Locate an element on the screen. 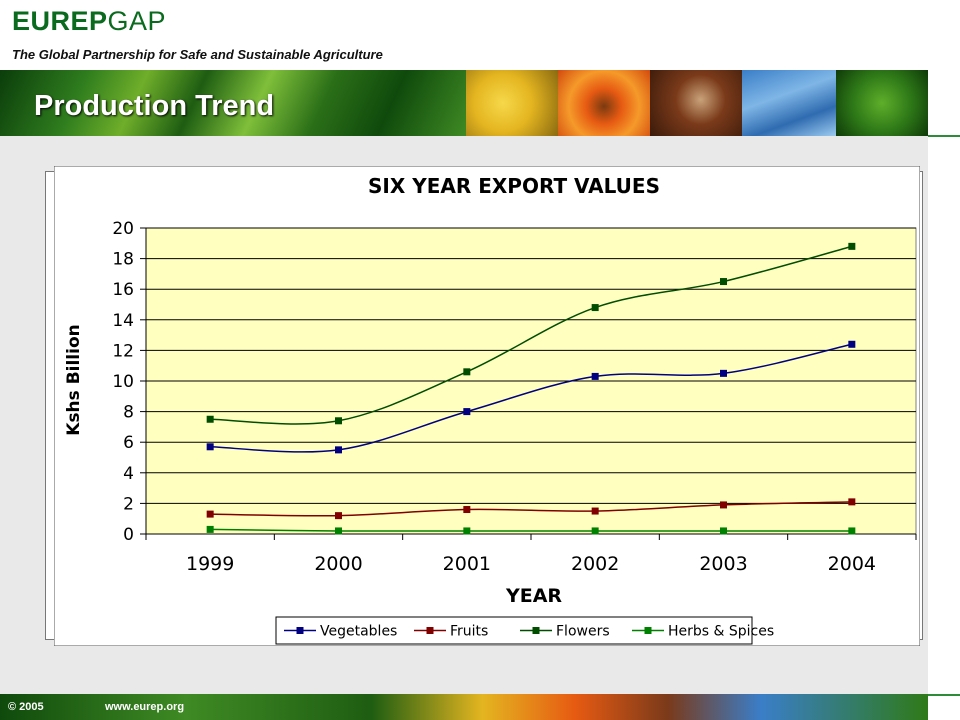 The image size is (960, 720). legend-label: Vegetables is located at coordinates (358, 632).